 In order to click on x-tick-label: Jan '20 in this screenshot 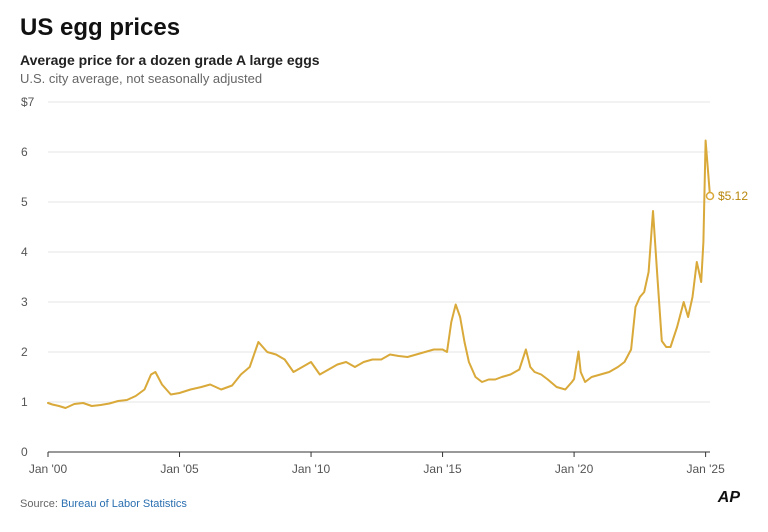, I will do `click(574, 469)`.